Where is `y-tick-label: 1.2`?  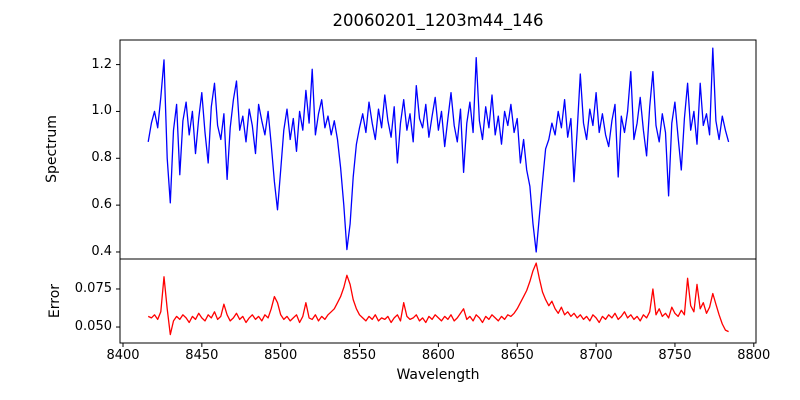
y-tick-label: 1.2 is located at coordinates (101, 64).